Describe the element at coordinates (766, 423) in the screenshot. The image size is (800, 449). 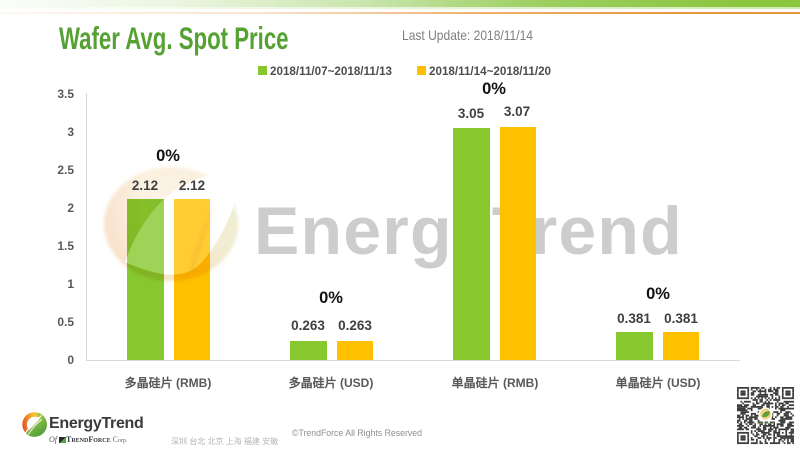
I see `svg-text: EnergyTrend` at that location.